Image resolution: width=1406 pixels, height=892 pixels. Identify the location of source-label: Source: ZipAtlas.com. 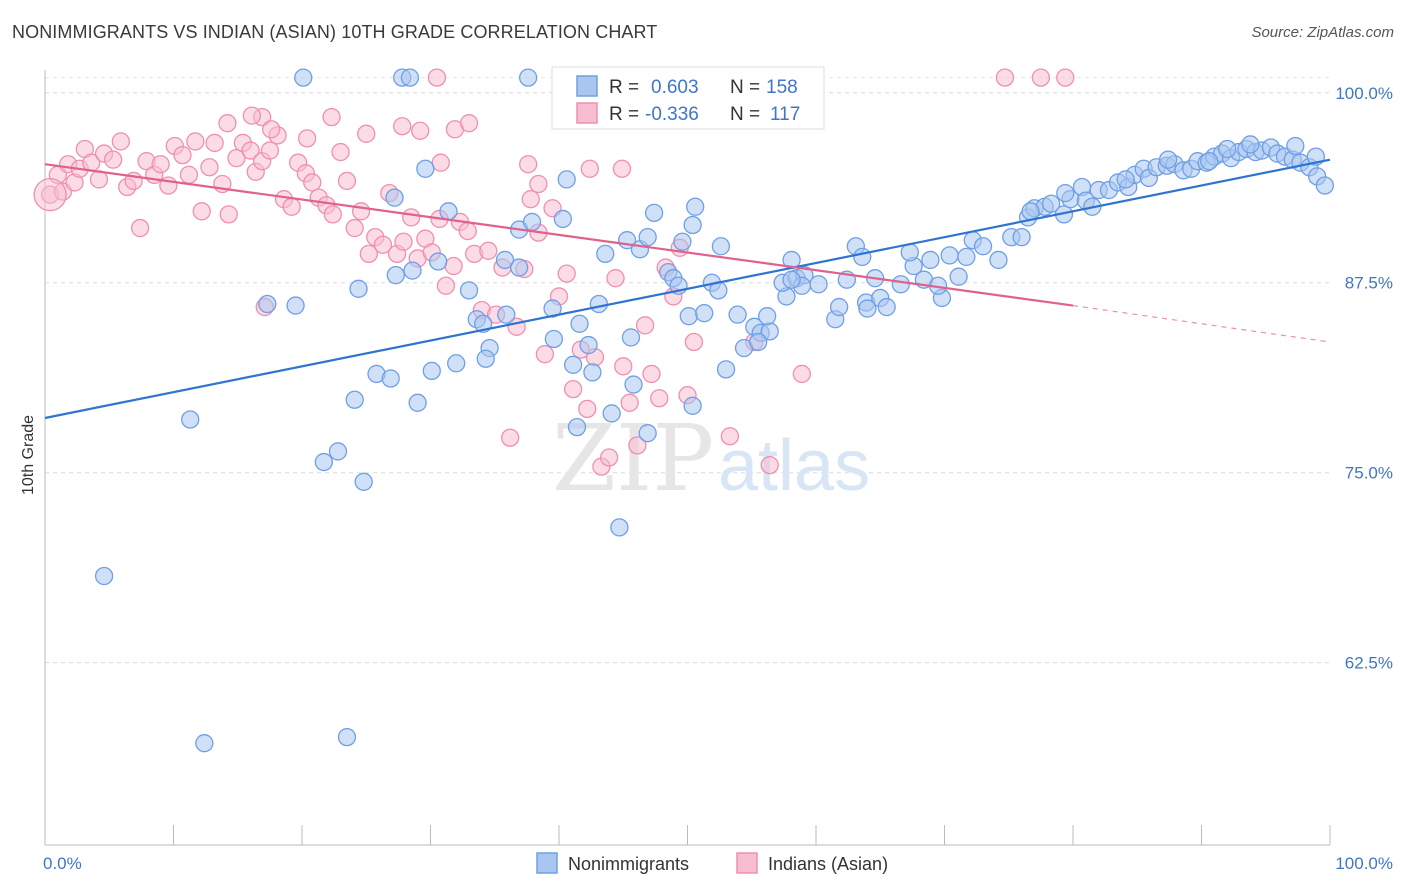
(1322, 32).